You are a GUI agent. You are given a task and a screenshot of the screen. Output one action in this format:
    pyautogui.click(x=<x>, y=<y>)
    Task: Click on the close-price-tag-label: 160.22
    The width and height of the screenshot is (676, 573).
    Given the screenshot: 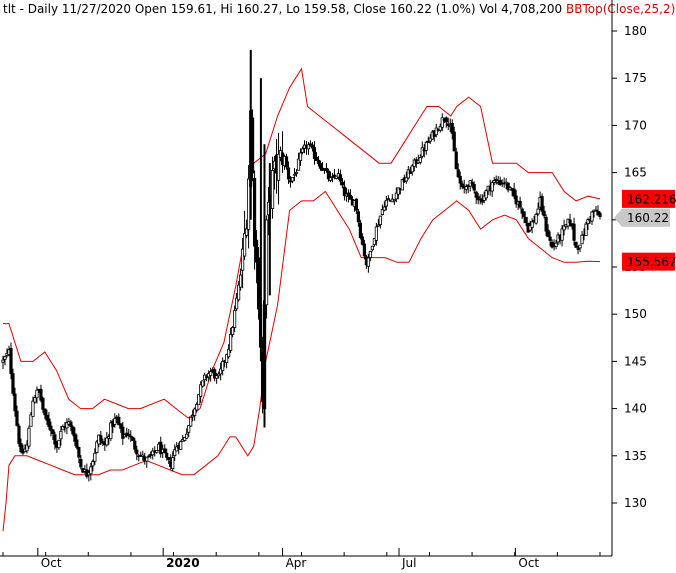 What is the action you would take?
    pyautogui.click(x=648, y=218)
    